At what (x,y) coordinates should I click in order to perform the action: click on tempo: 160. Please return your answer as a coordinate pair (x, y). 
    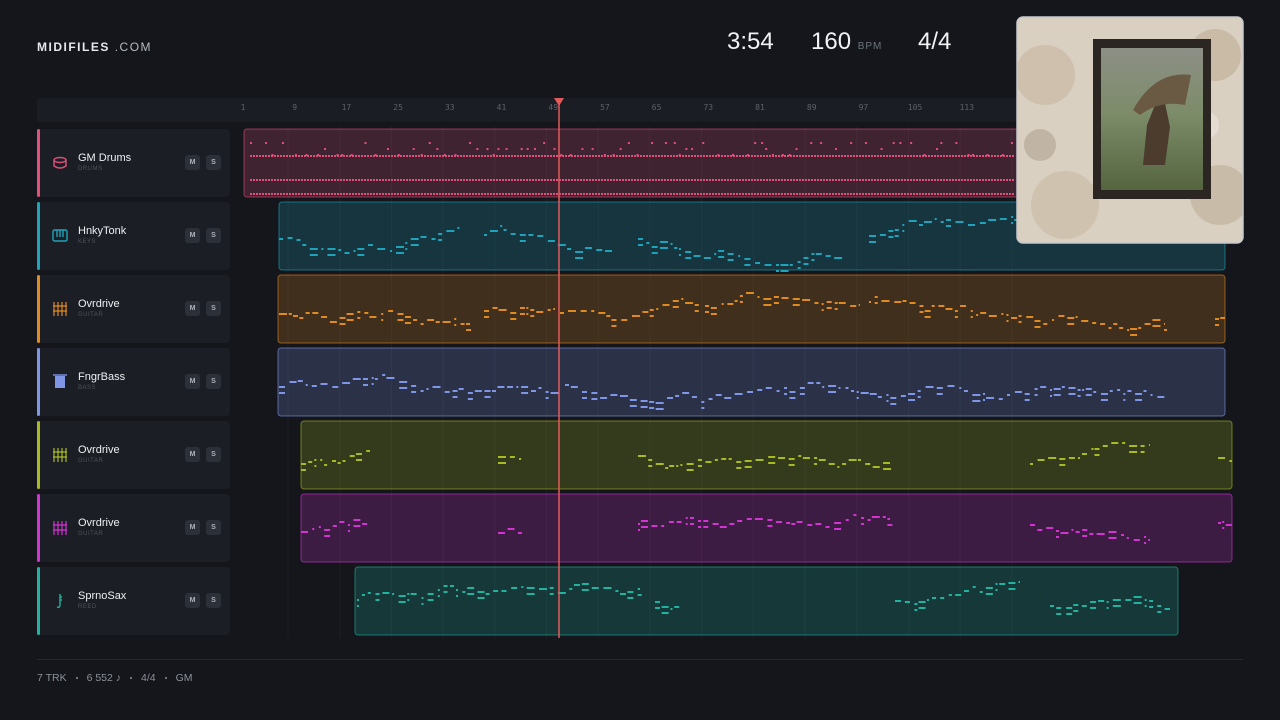
    Looking at the image, I should click on (831, 41).